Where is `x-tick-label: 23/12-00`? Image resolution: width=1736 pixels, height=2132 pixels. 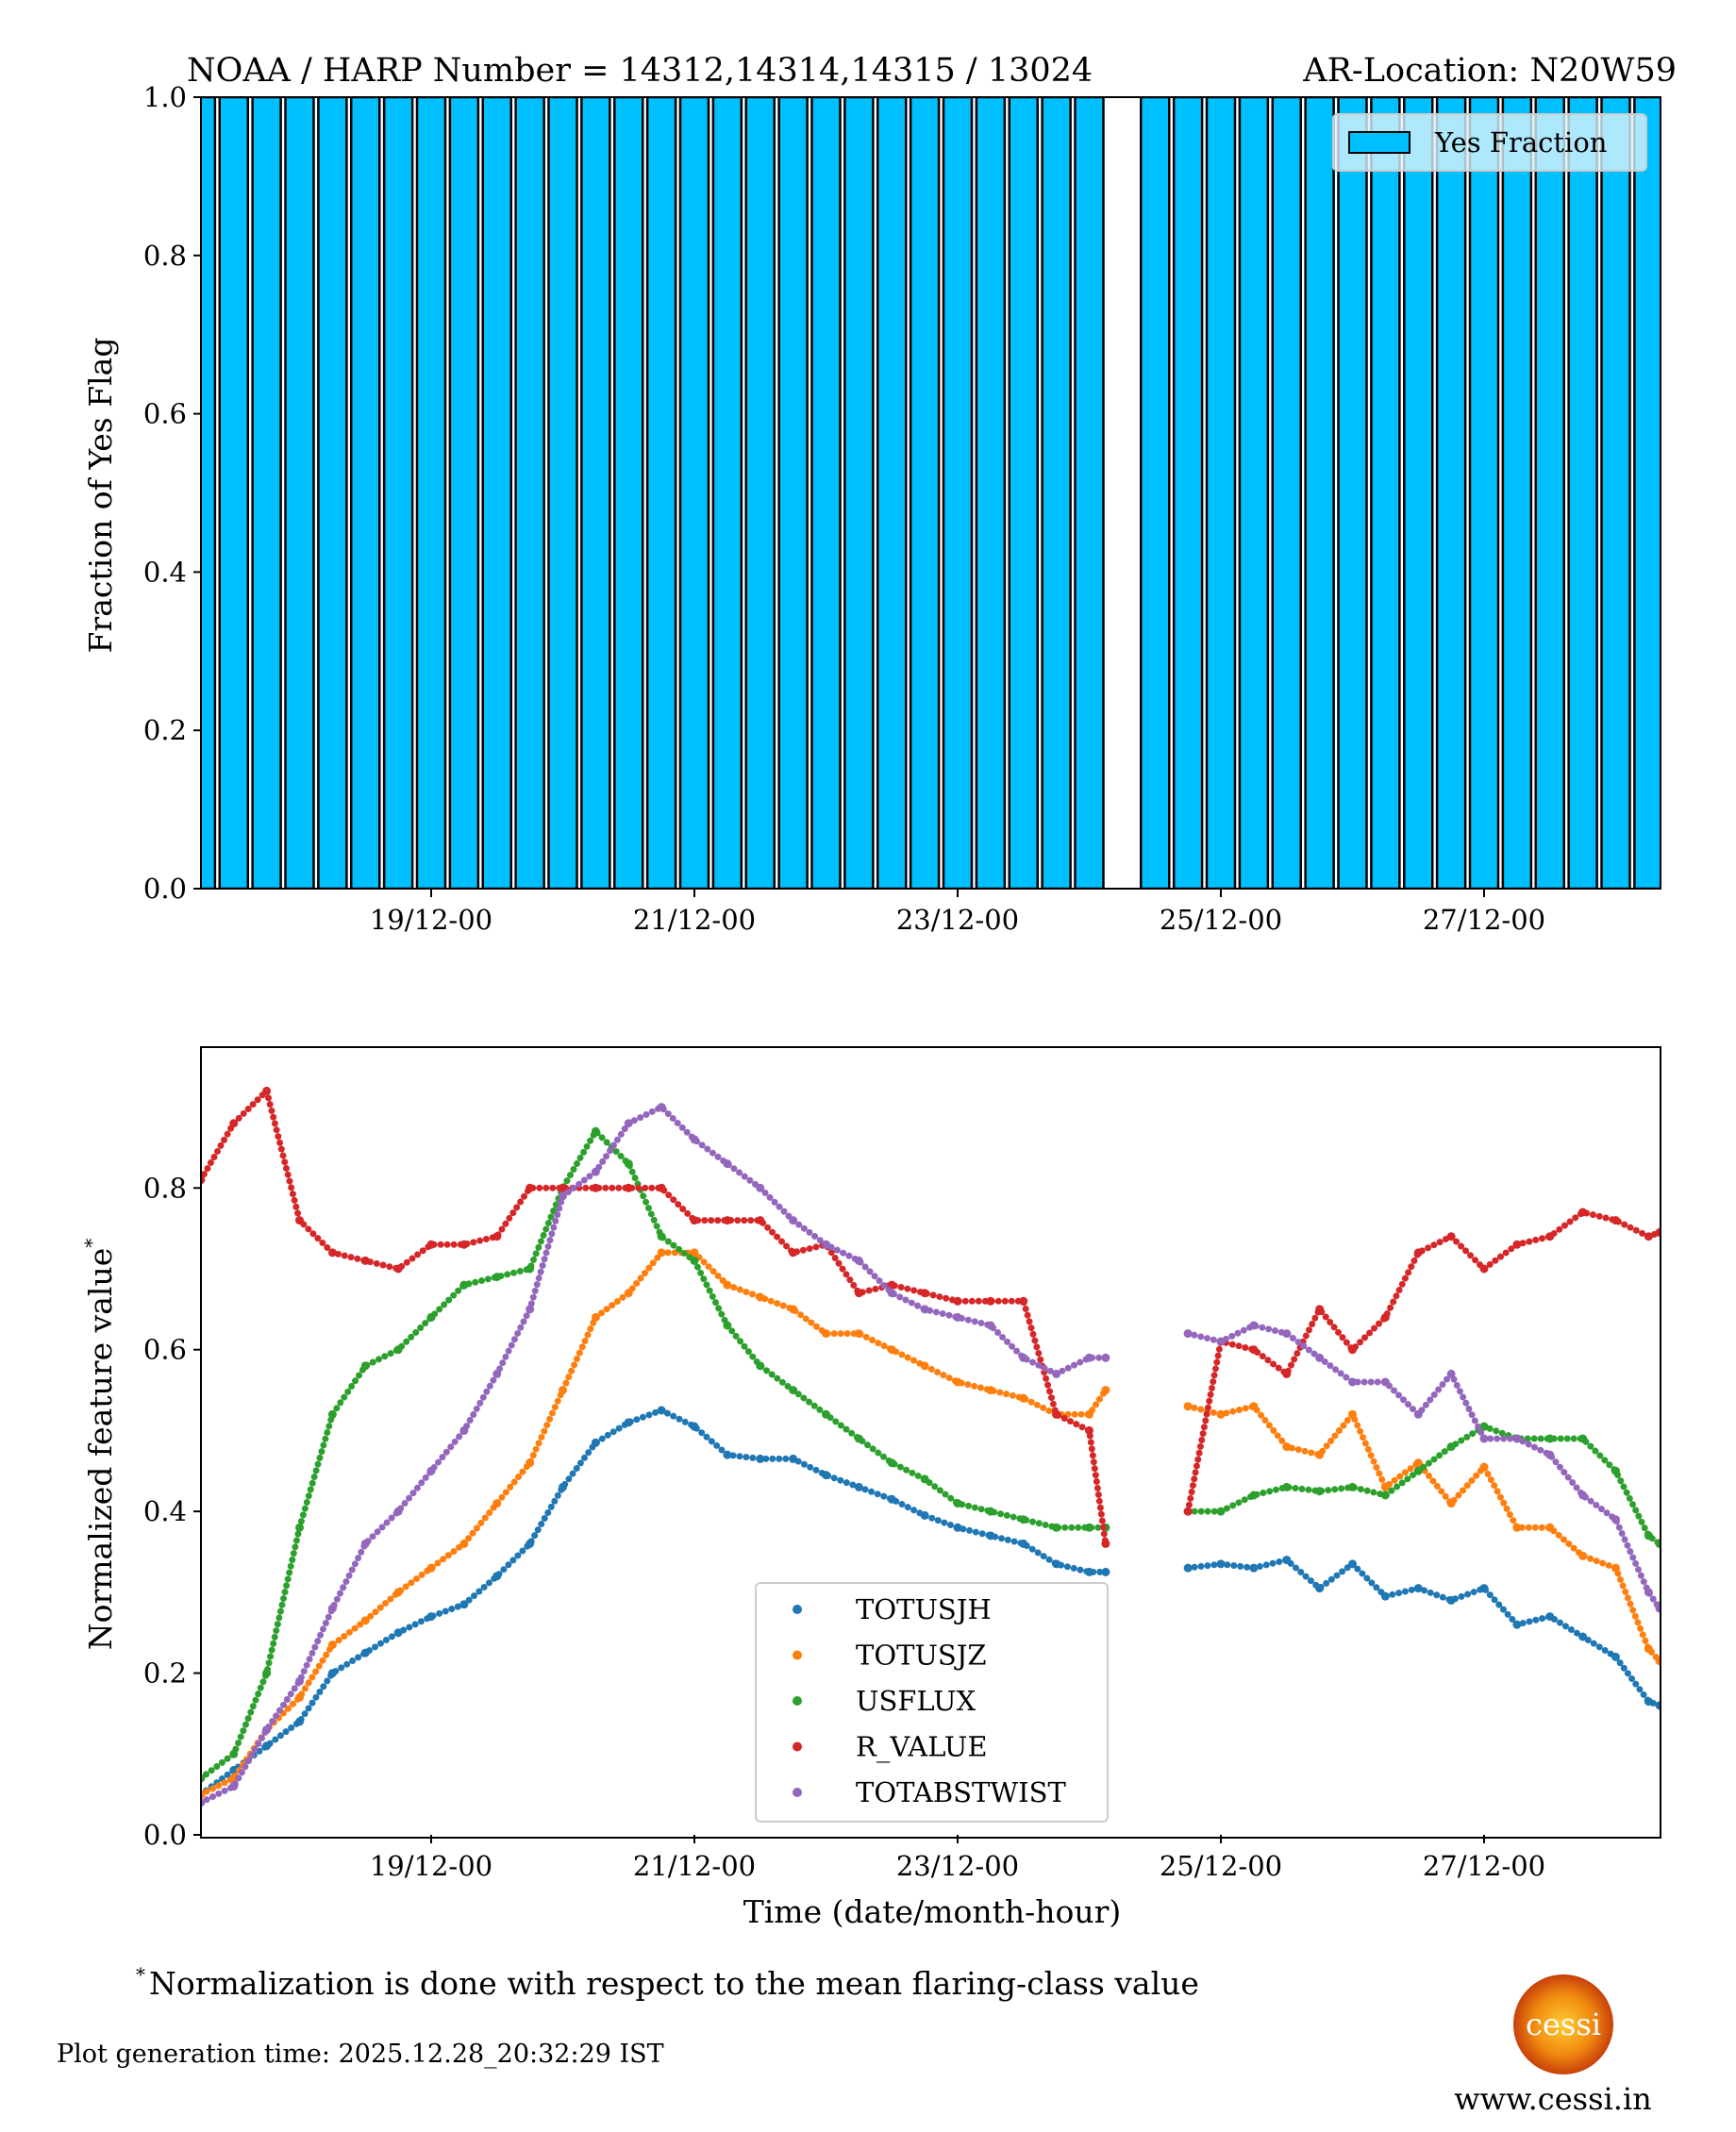
x-tick-label: 23/12-00 is located at coordinates (957, 1866).